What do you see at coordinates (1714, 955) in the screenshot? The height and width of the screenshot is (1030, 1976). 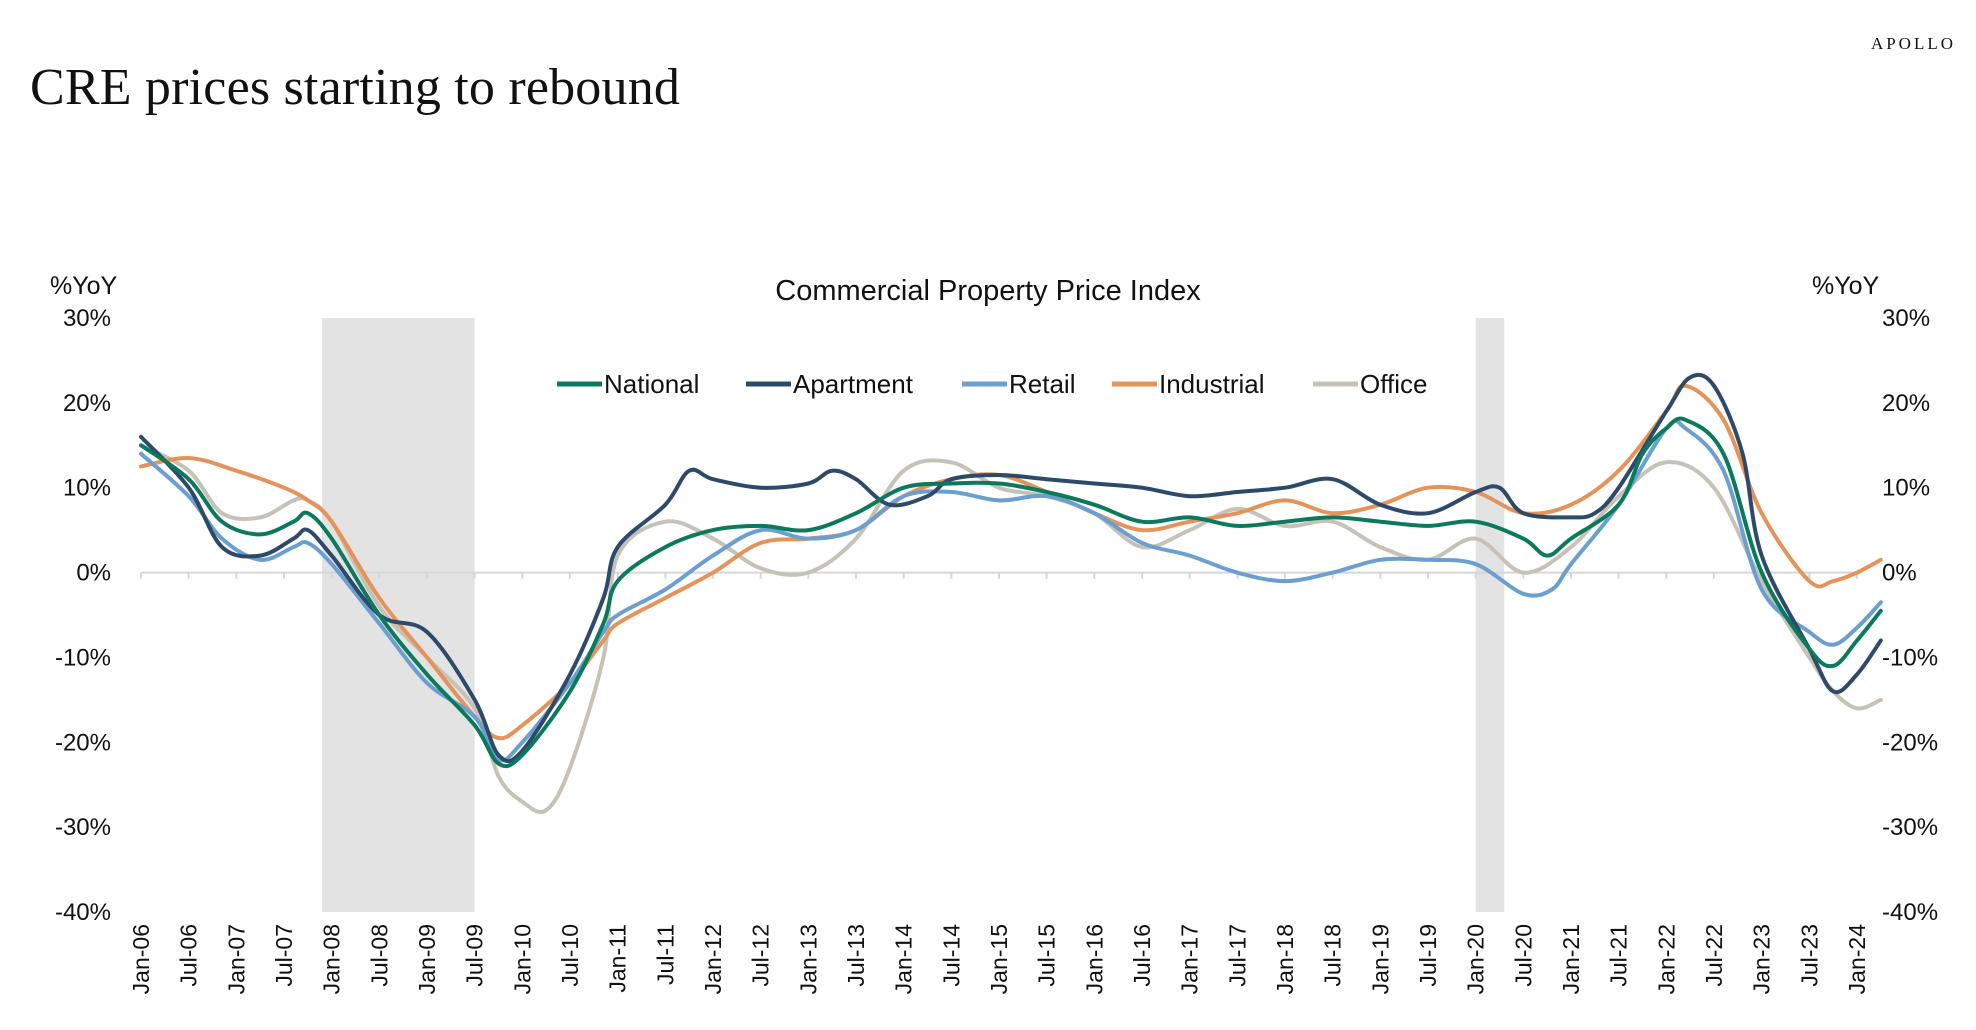 I see `x-tick-label: Jul-22` at bounding box center [1714, 955].